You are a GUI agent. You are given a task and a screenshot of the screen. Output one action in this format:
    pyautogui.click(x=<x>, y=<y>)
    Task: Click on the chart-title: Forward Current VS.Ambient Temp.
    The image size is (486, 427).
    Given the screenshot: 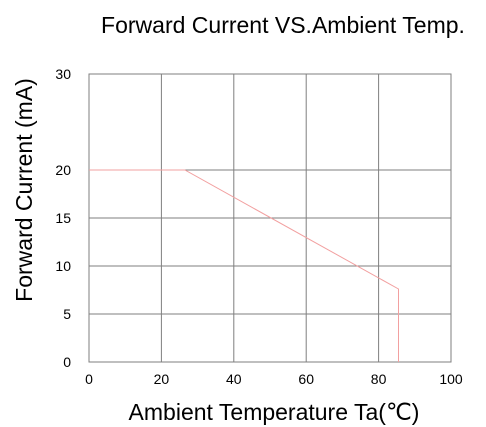 What is the action you would take?
    pyautogui.click(x=283, y=25)
    